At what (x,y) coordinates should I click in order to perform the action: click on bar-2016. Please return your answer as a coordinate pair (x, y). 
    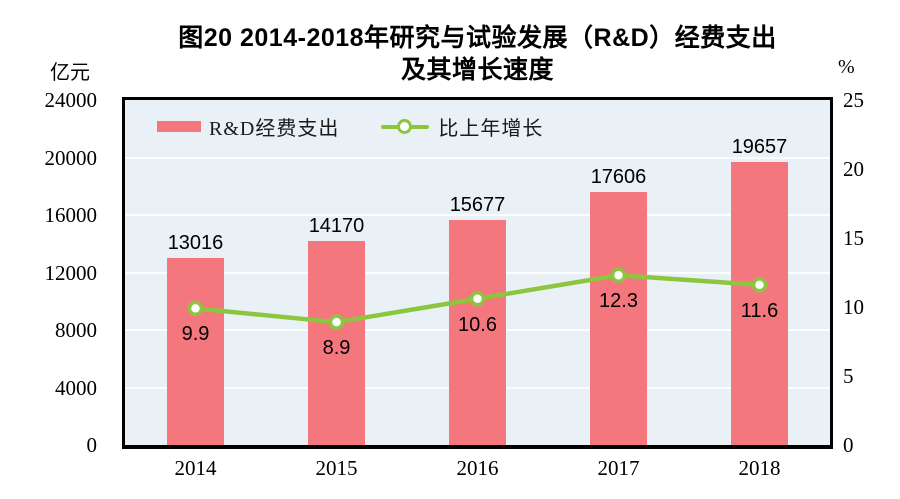
    Looking at the image, I should click on (477, 332).